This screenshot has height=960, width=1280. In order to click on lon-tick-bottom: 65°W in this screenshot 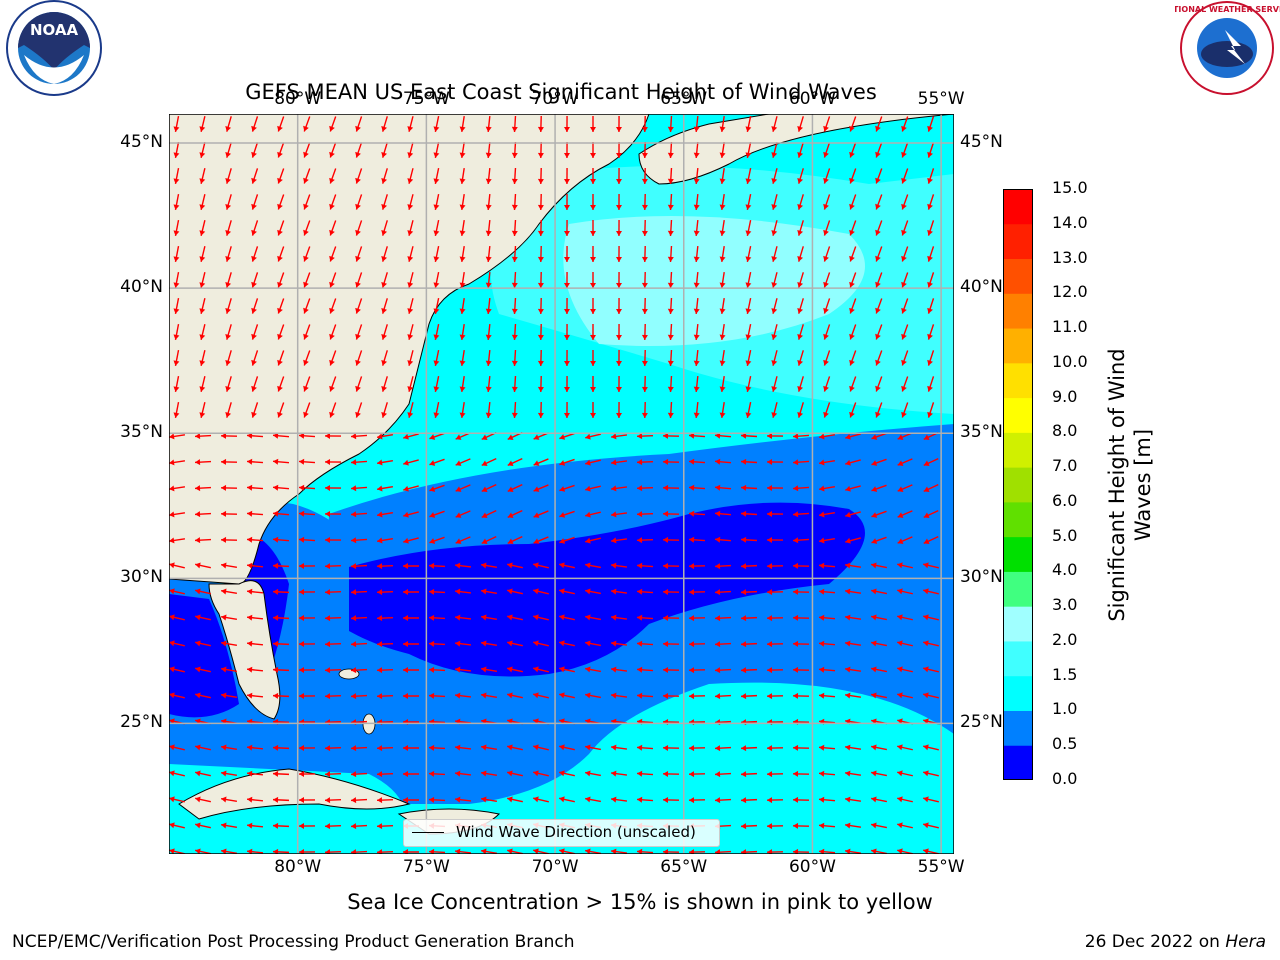, I will do `click(684, 867)`.